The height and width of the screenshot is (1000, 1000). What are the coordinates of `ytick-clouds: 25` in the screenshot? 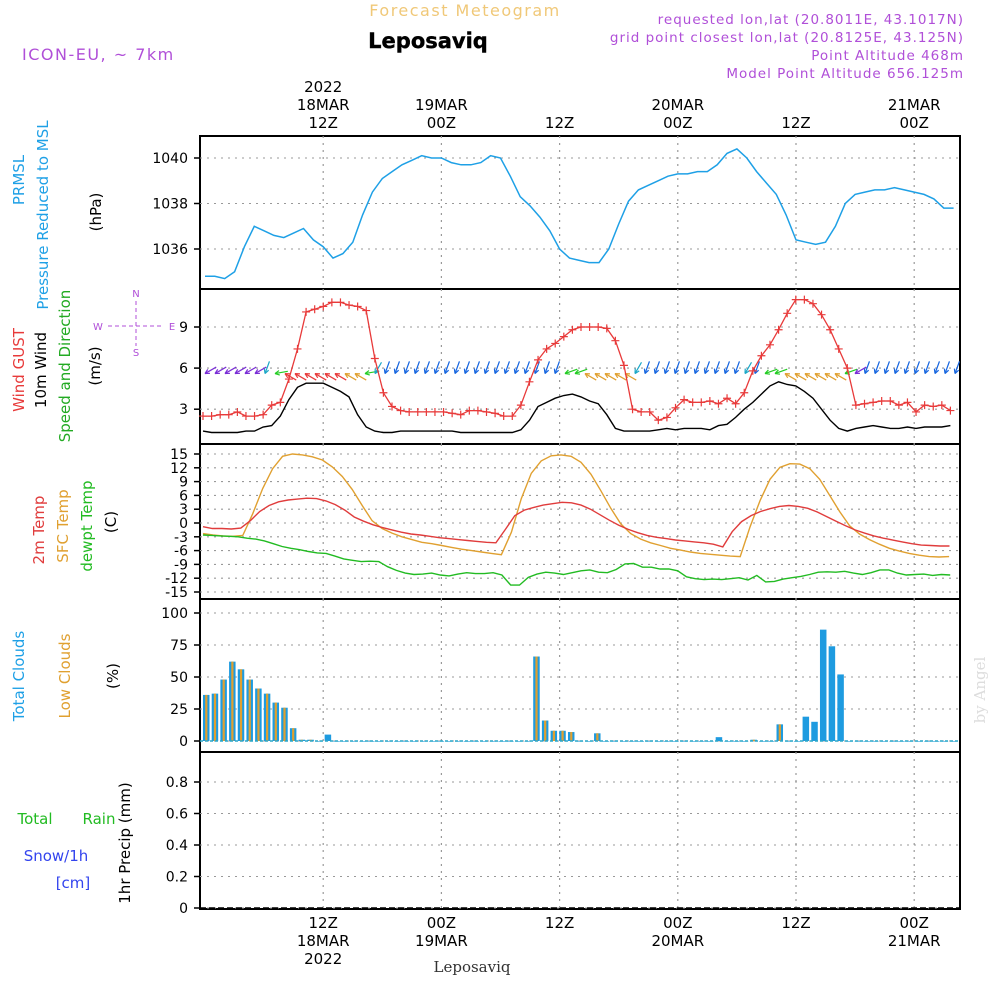 It's located at (179, 710).